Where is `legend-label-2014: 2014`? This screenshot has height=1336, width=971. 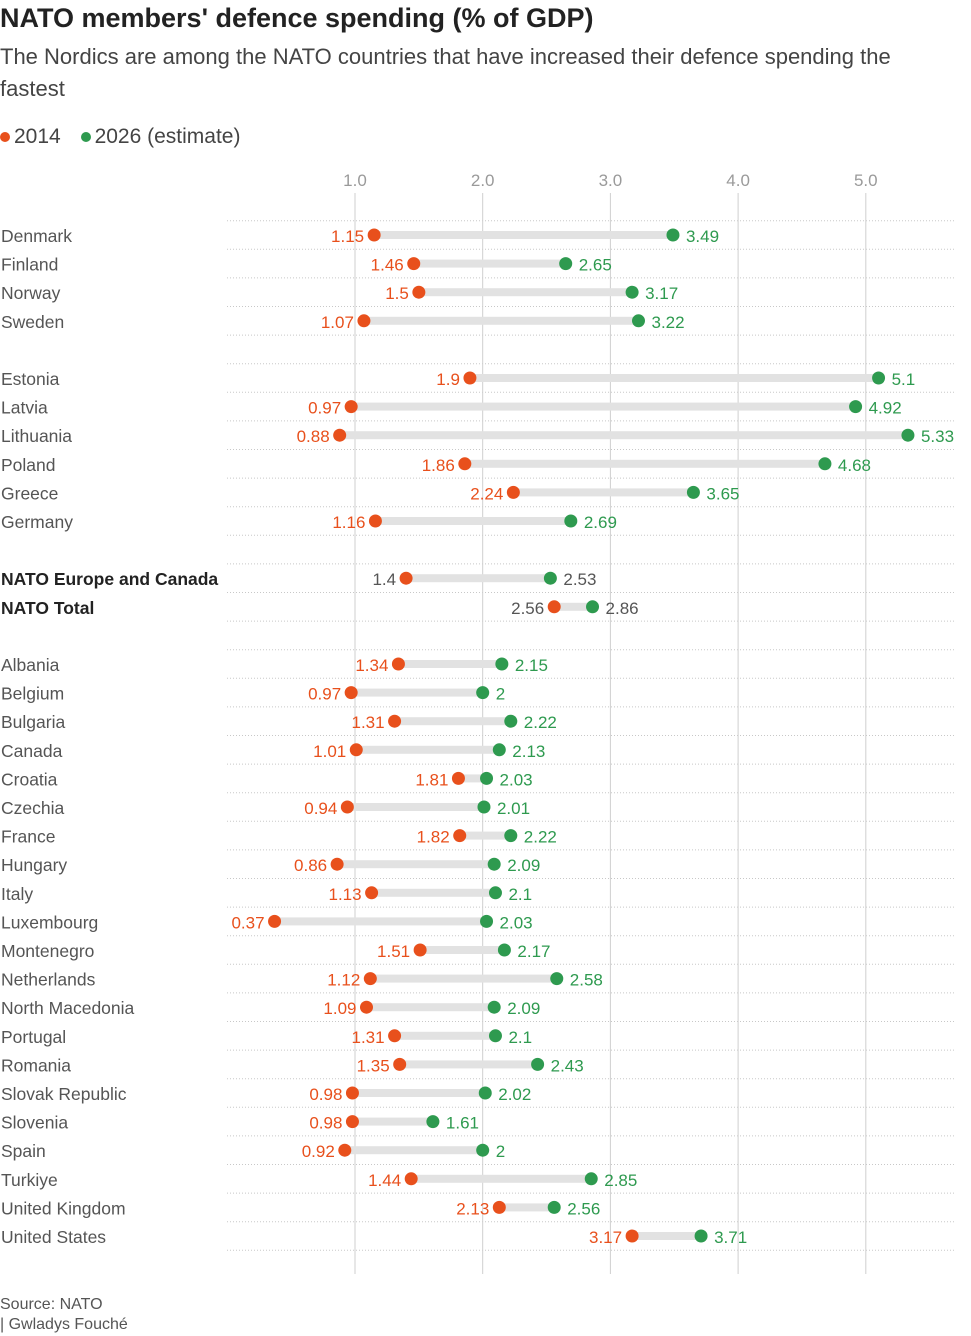
legend-label-2014: 2014 is located at coordinates (37, 136).